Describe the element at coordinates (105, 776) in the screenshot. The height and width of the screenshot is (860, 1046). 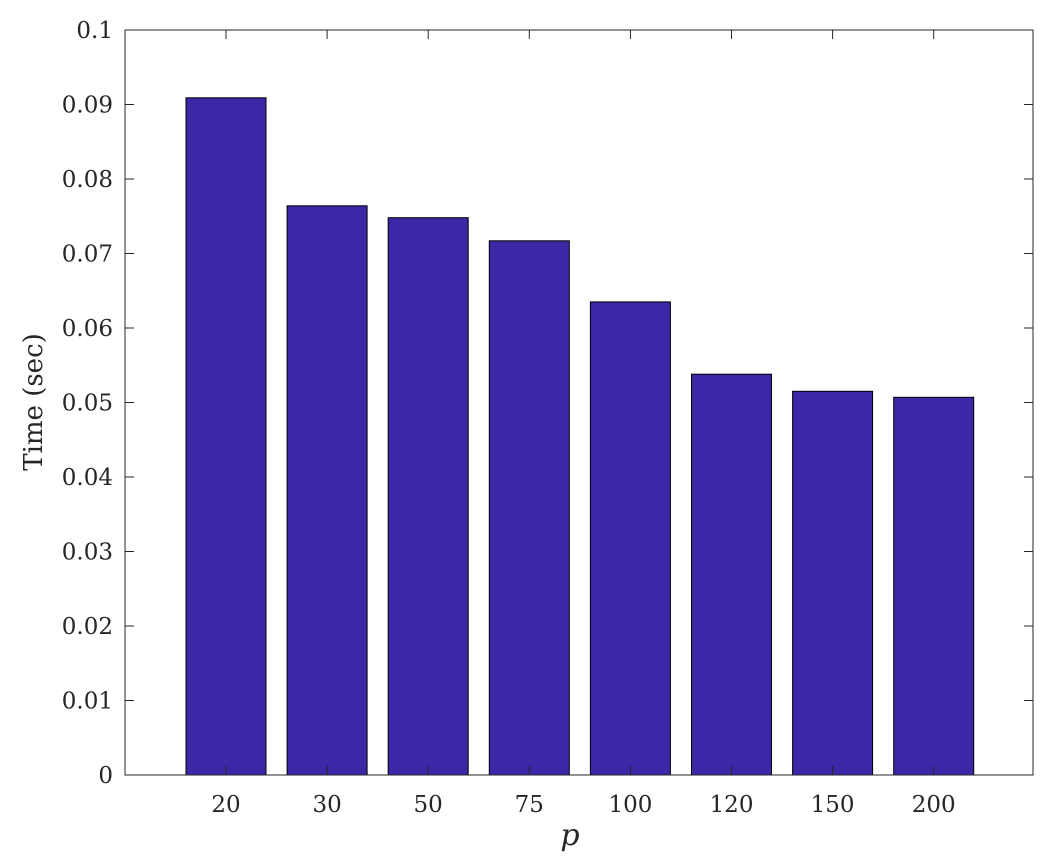
I see `y-tick-label: 0` at that location.